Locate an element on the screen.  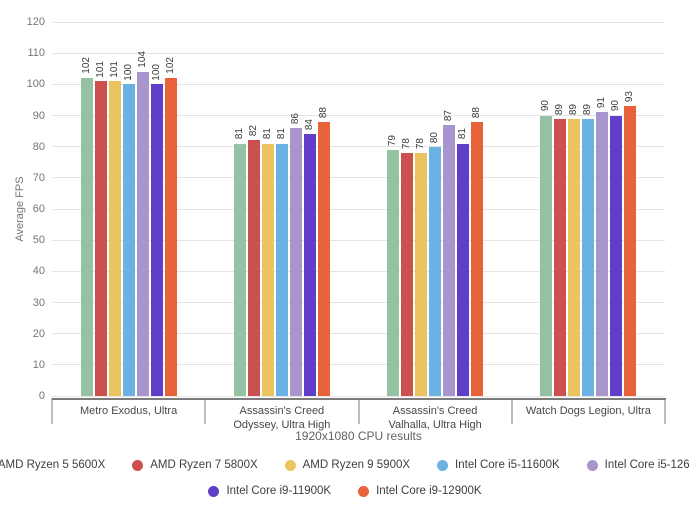
y-tick-label: 10 is located at coordinates (38, 364).